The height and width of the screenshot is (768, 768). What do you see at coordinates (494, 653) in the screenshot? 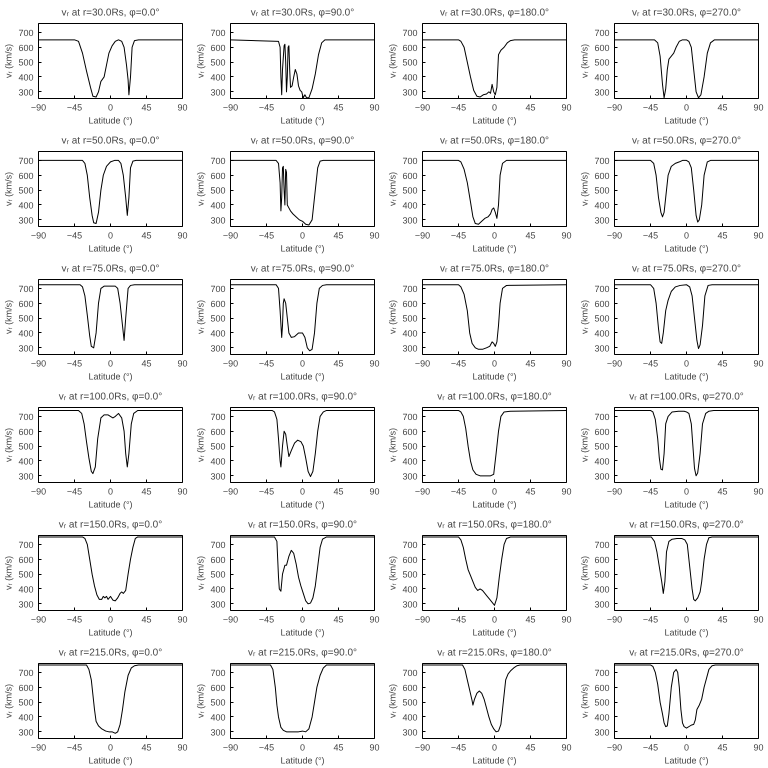
I see `chart-title: vᵣ at r=215.0Rs, φ=180.0°` at bounding box center [494, 653].